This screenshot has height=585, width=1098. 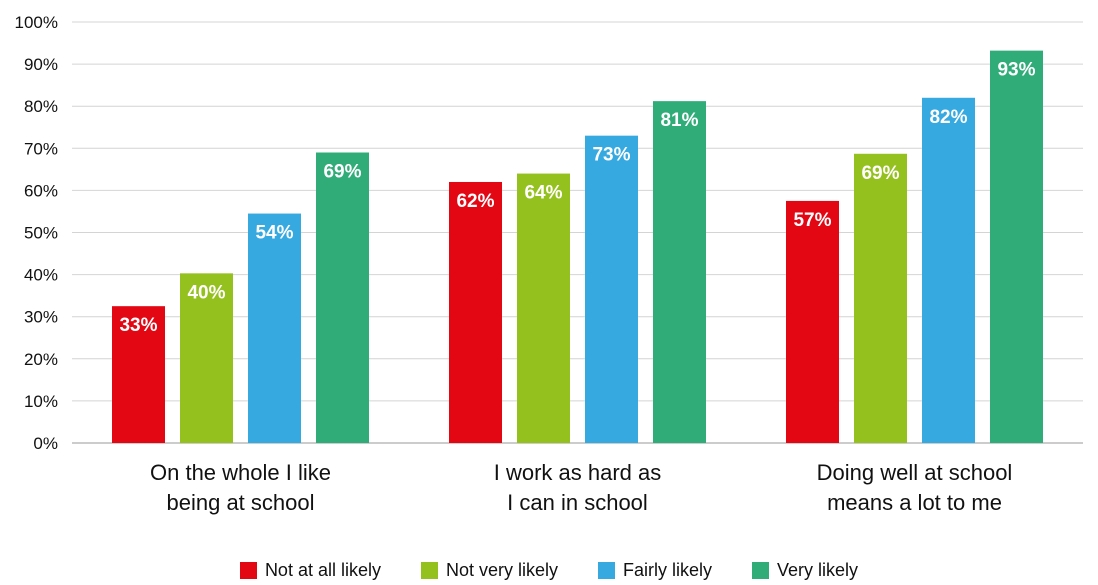 What do you see at coordinates (812, 220) in the screenshot?
I see `data-label: 57%` at bounding box center [812, 220].